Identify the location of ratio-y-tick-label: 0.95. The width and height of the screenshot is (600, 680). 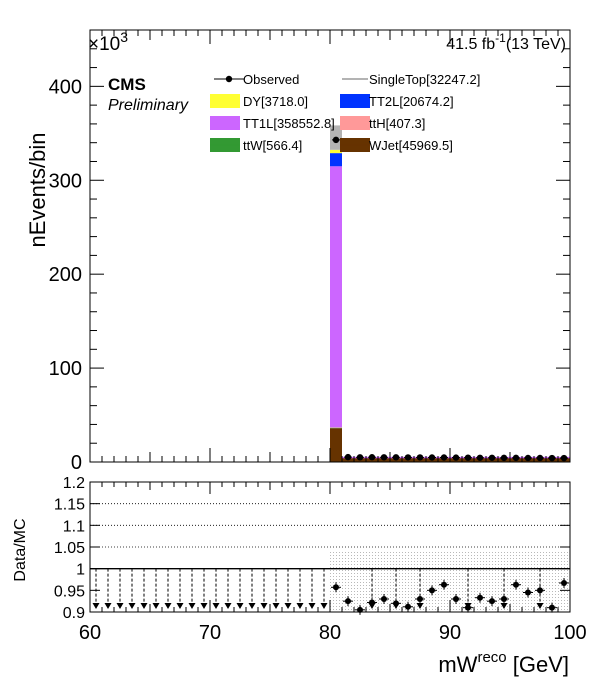
(69, 591).